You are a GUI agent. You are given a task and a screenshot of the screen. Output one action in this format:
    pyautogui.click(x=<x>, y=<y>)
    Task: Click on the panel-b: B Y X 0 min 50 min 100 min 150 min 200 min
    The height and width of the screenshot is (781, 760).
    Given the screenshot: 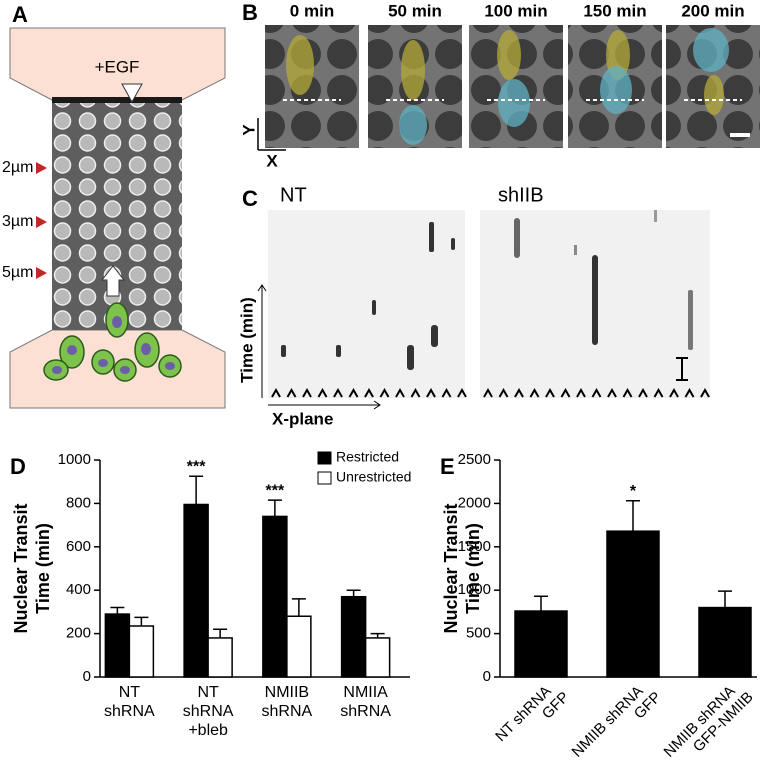 What is the action you would take?
    pyautogui.click(x=499, y=85)
    